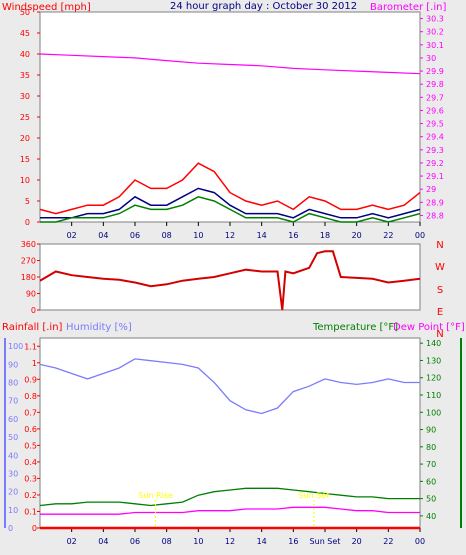 Image resolution: width=466 pixels, height=555 pixels. Describe the element at coordinates (13, 455) in the screenshot. I see `humidity-y-tick-label: 40` at that location.